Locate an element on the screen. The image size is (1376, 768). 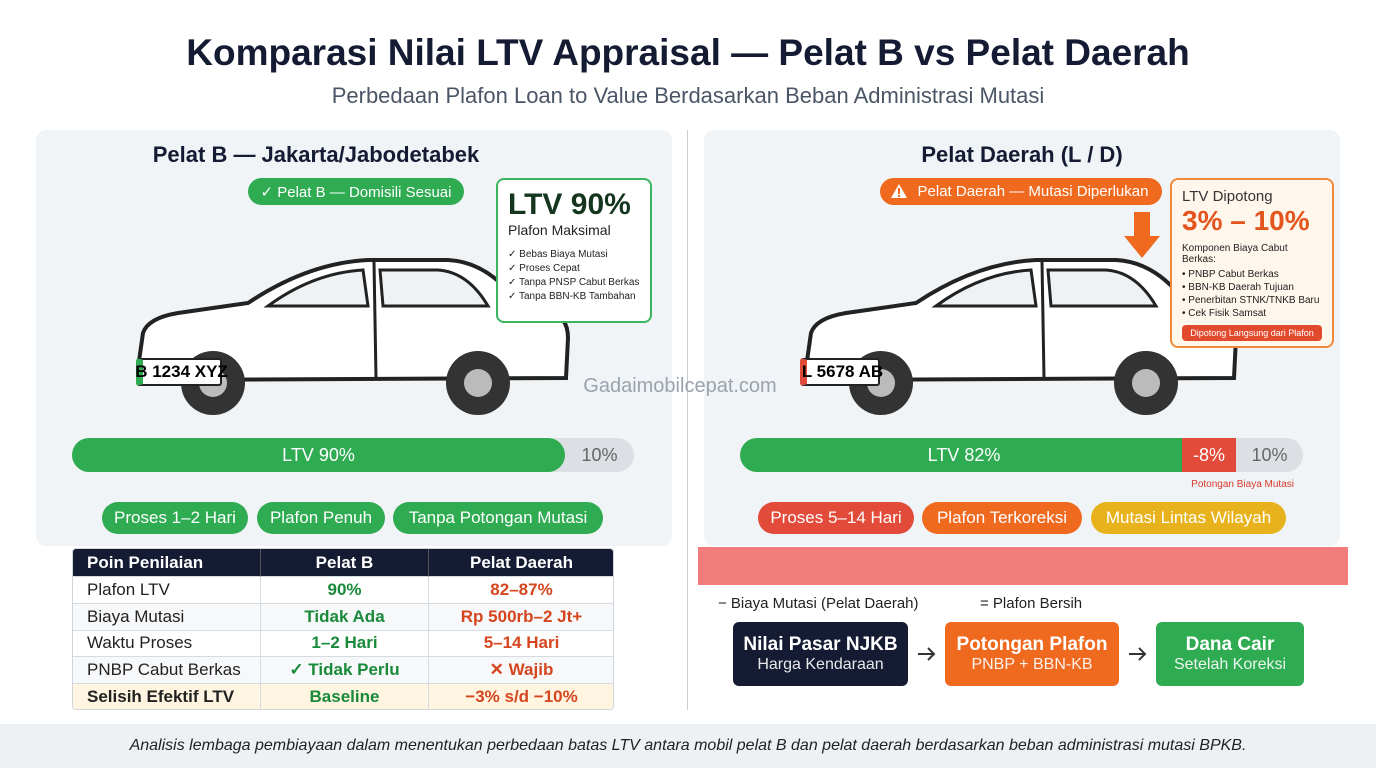
table-cell: 90% is located at coordinates (345, 590).